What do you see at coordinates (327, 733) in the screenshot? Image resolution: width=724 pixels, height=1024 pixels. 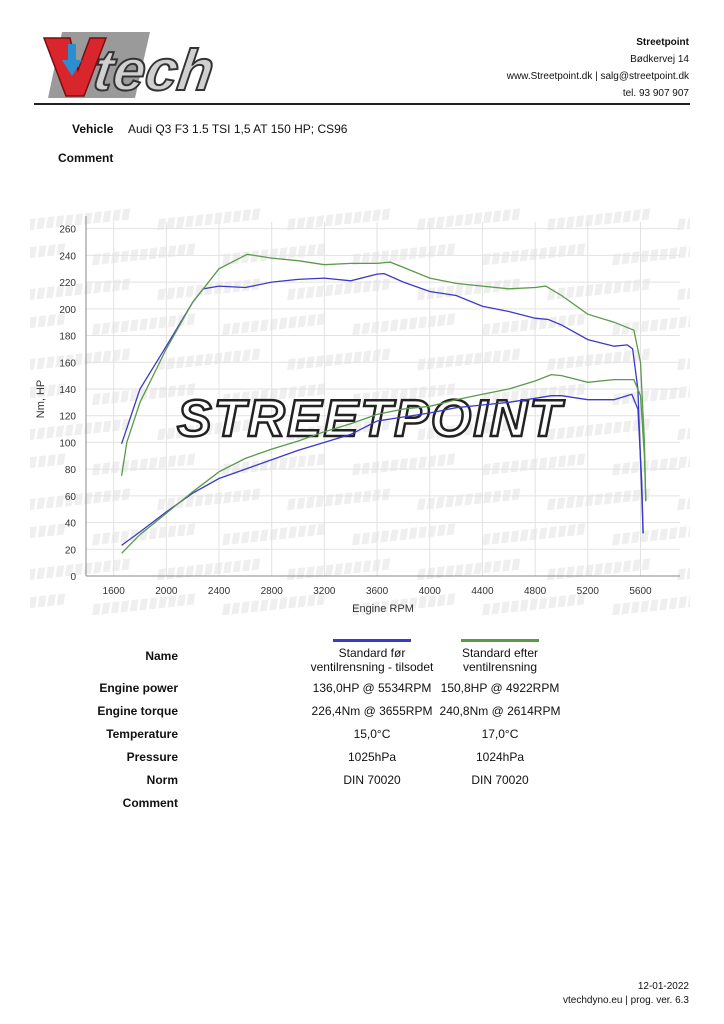 I see `result-row: Temperature 15,0°C 17,0°C` at bounding box center [327, 733].